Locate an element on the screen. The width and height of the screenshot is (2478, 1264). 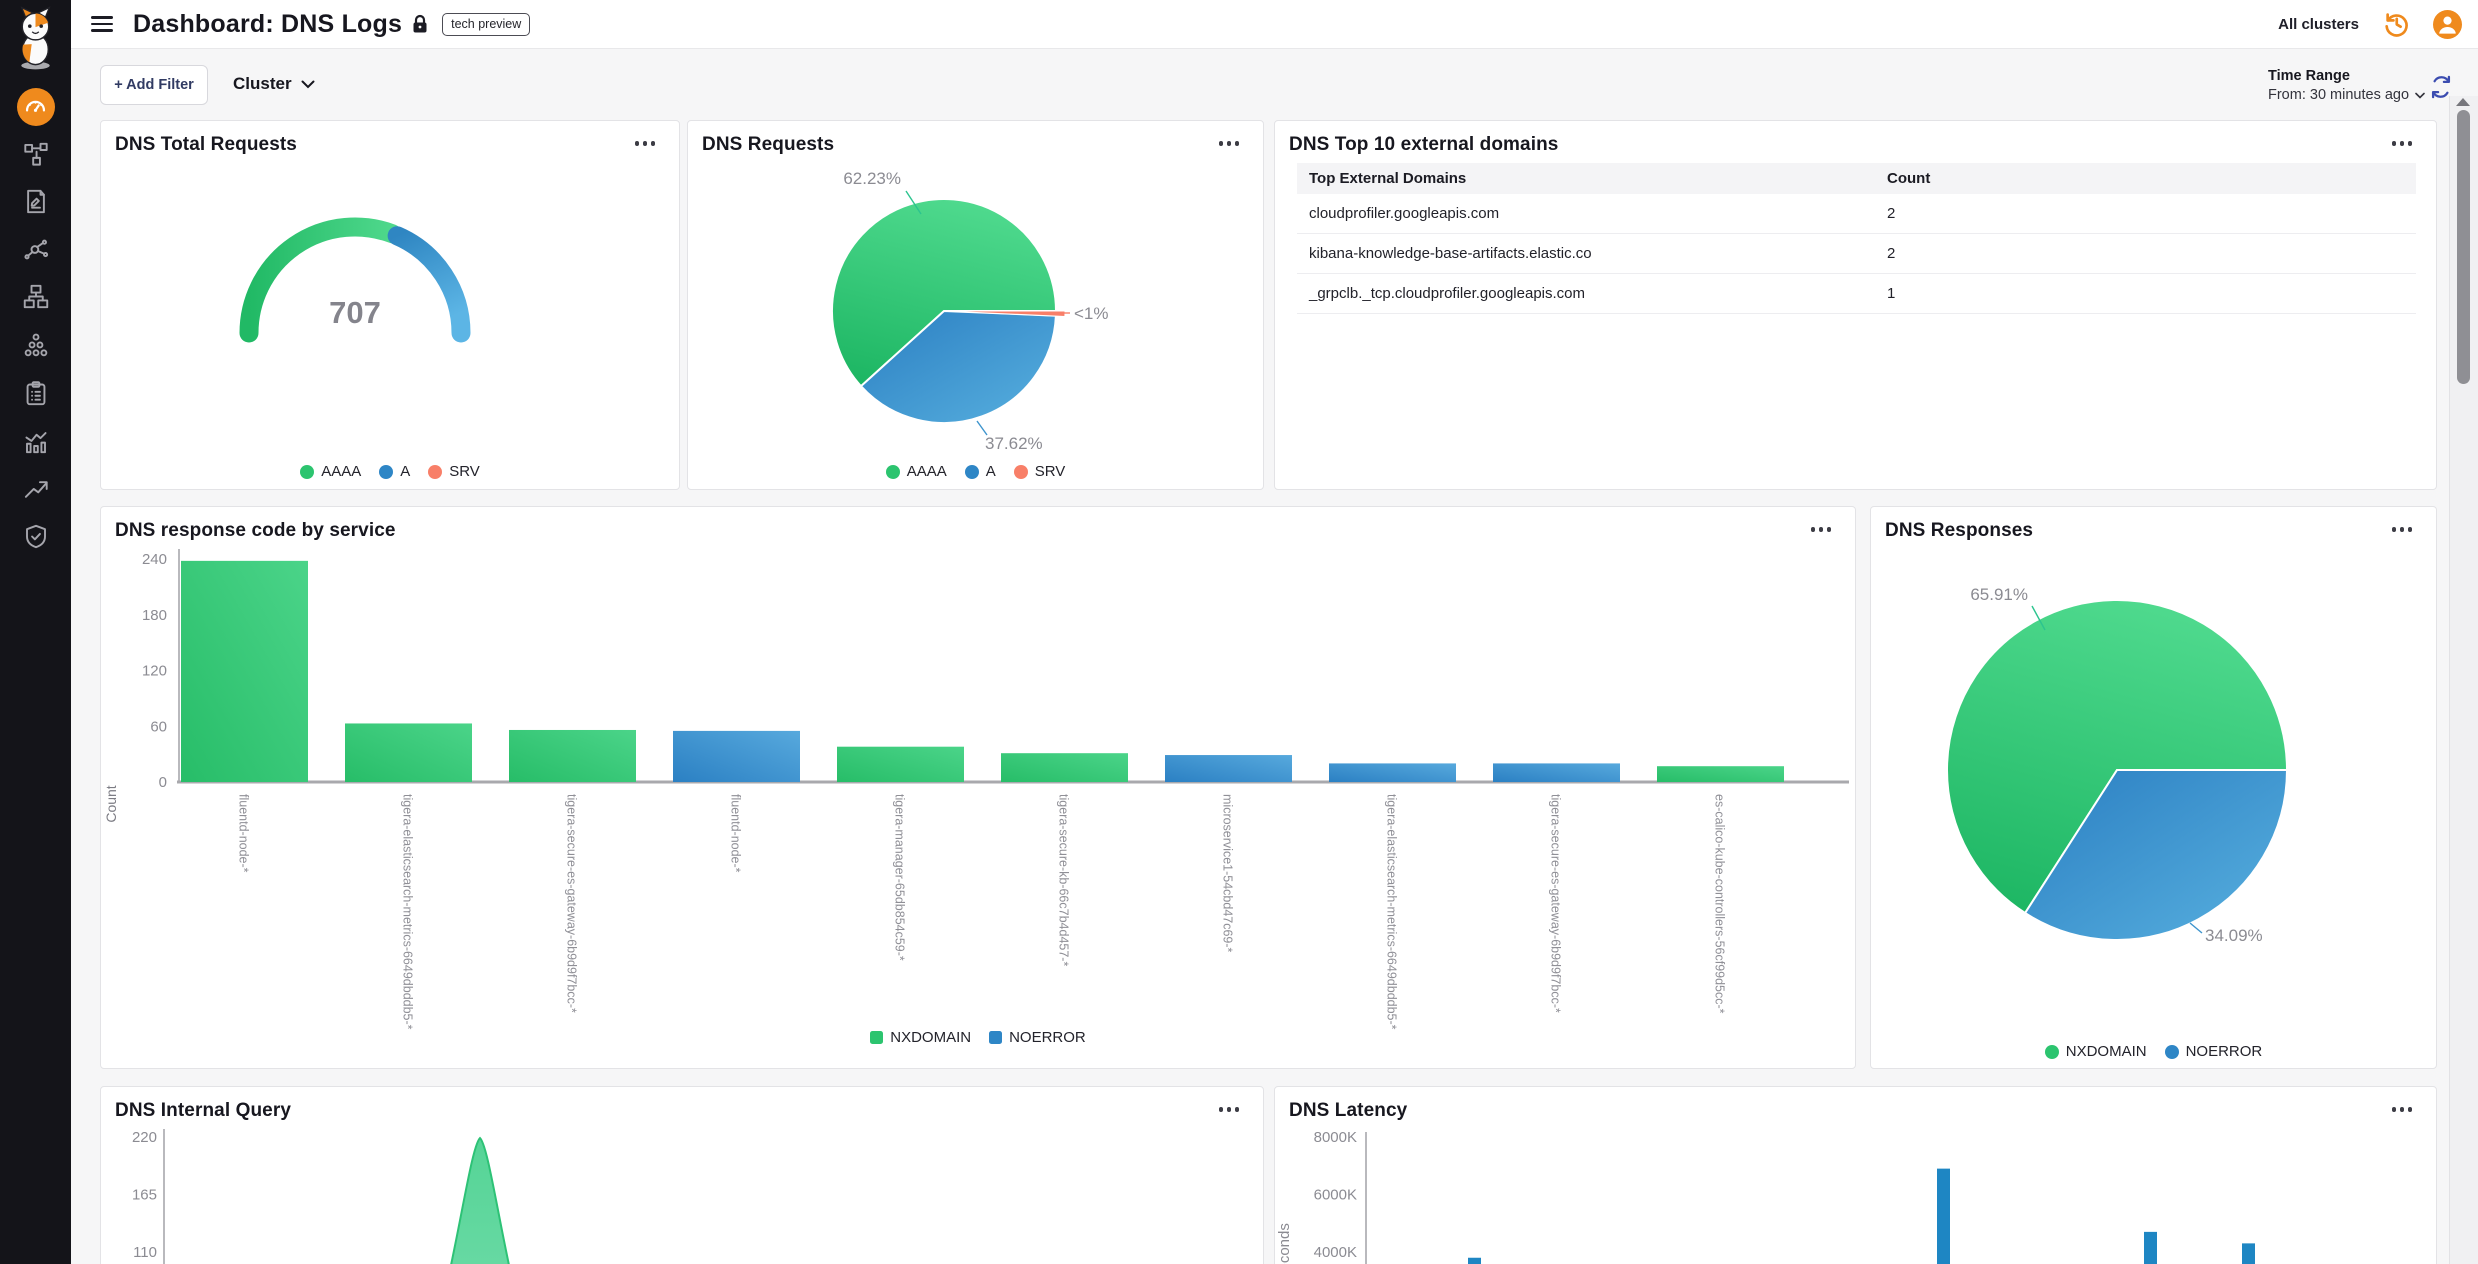
refresh-icon is located at coordinates (2441, 89).